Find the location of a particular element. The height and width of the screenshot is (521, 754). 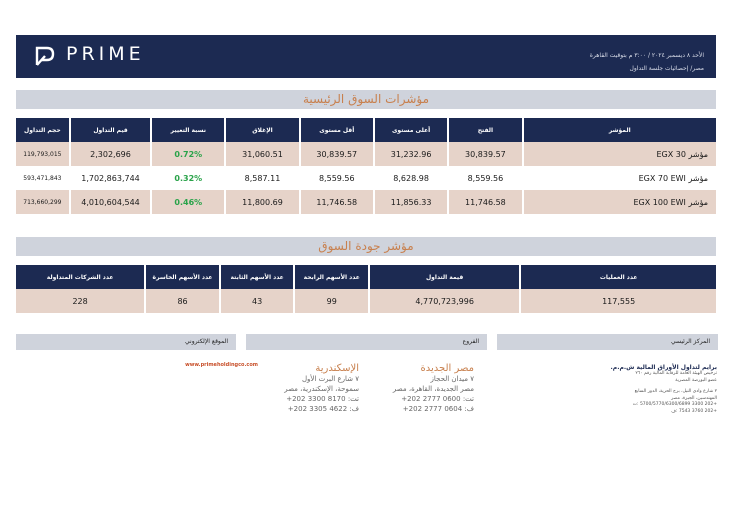

hq-phone: +202 3300 5700/5770/6300/6899 :ت is located at coordinates (674, 404).